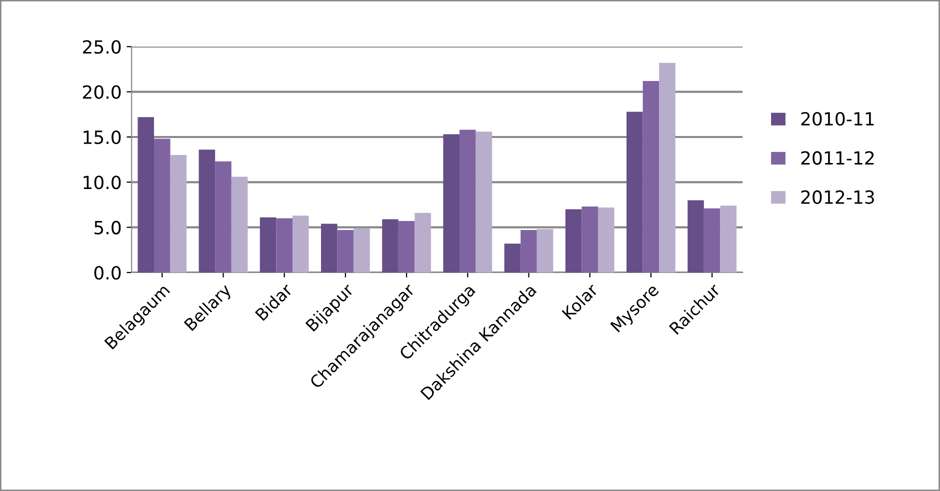 This screenshot has height=491, width=940. Describe the element at coordinates (107, 227) in the screenshot. I see `y-tick-label: 5.0` at that location.